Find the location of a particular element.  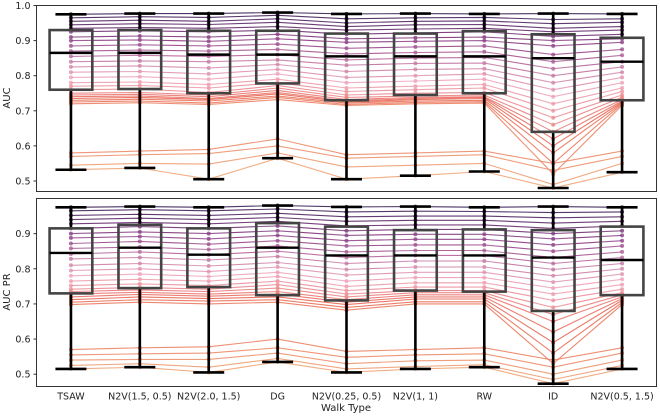

xtick-label: N2V(2.0, 1.5) is located at coordinates (208, 397).